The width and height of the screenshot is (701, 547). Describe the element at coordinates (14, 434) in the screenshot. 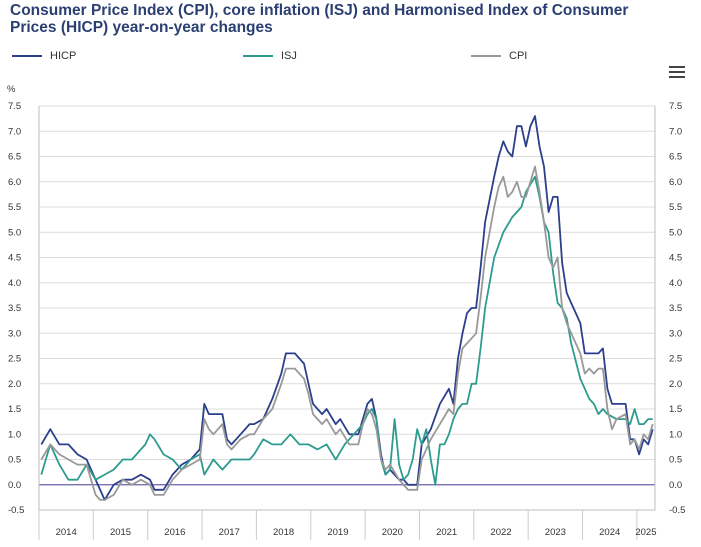

I see `y-tick-label-left: 1.0` at that location.